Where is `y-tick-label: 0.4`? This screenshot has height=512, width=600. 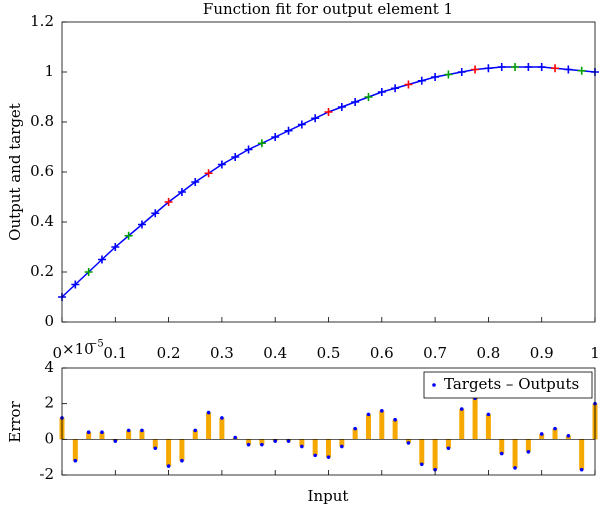 y-tick-label: 0.4 is located at coordinates (42, 221).